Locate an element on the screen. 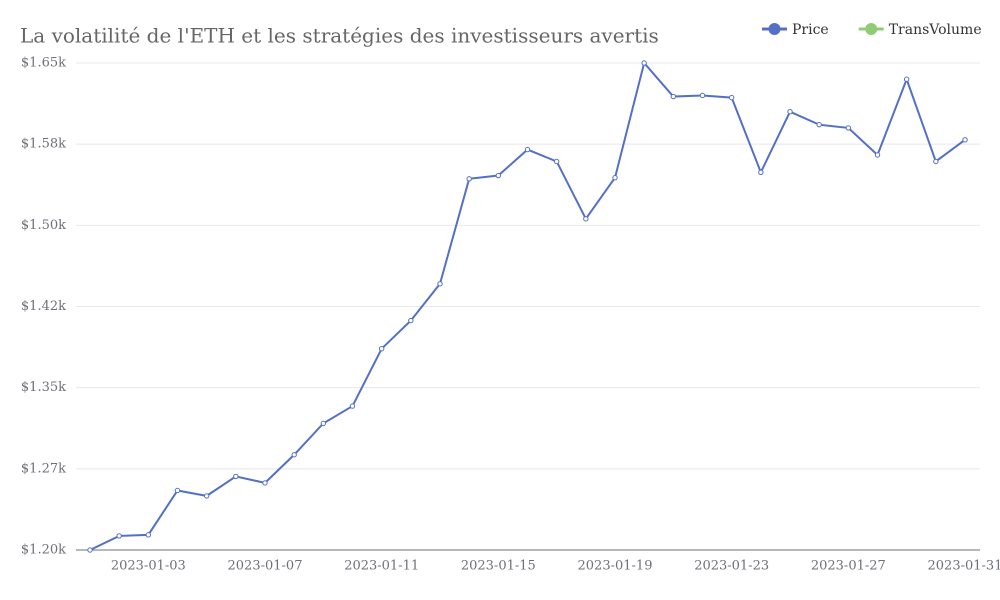  x-tick-label: 2023-01-23 is located at coordinates (731, 566).